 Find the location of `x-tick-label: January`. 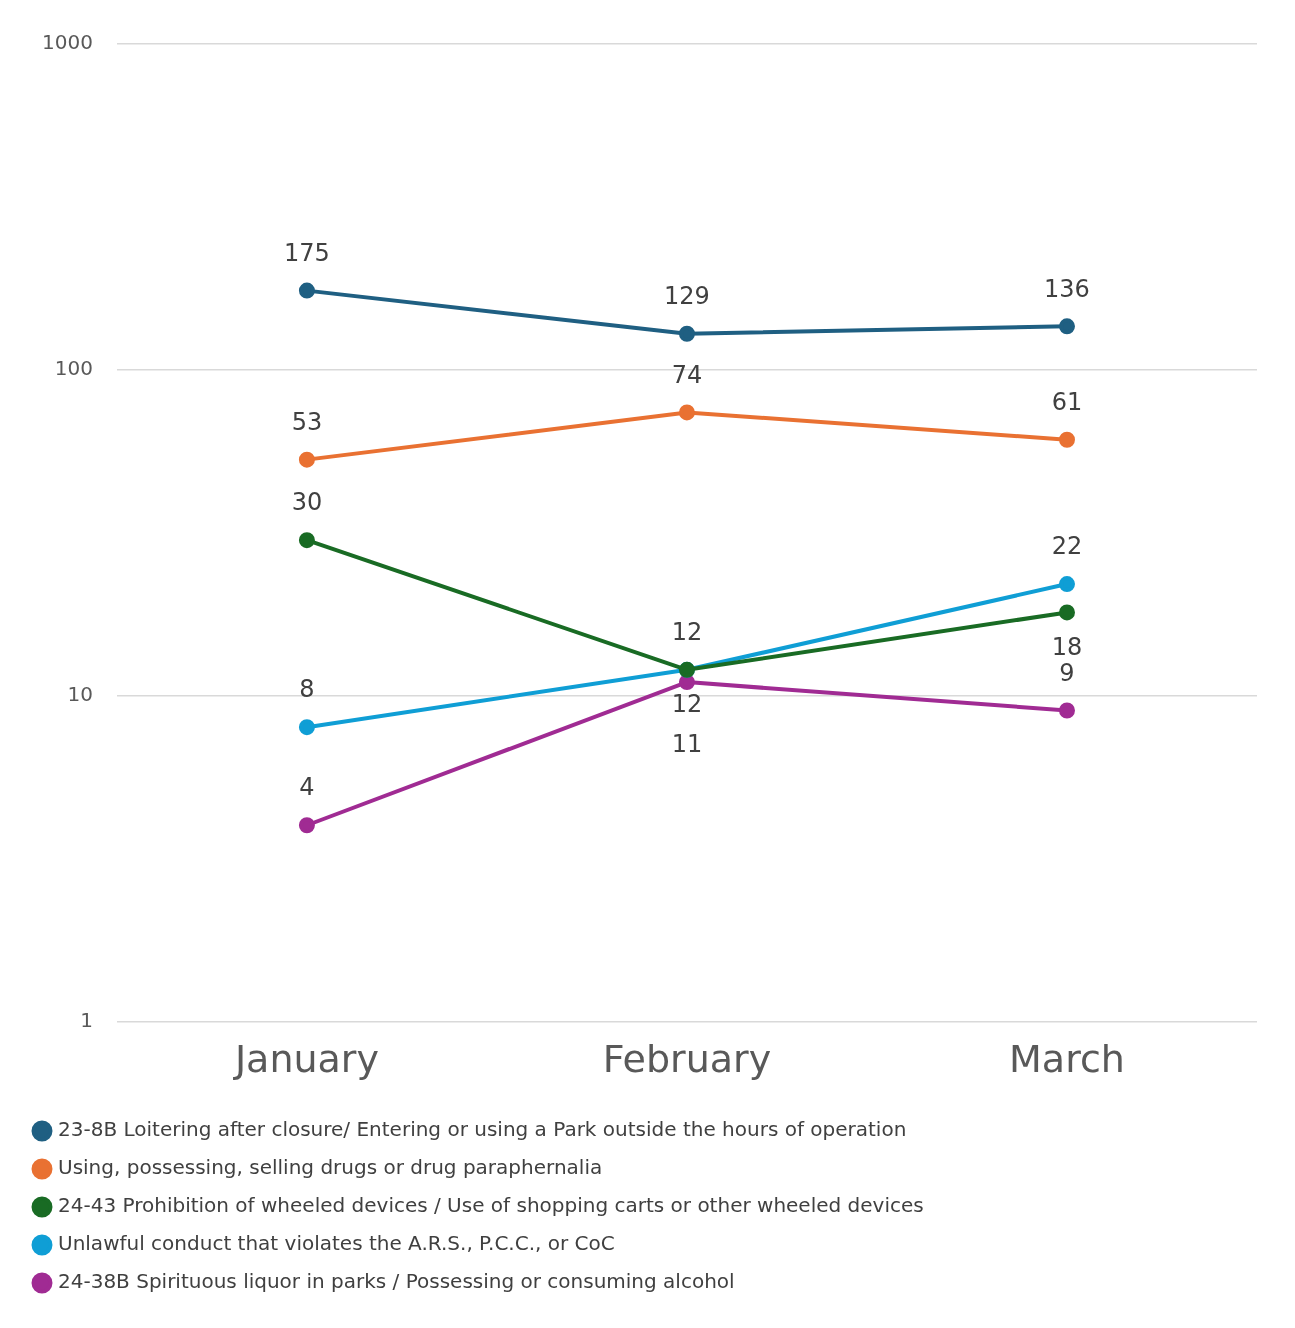

x-tick-label: January is located at coordinates (305, 1059).